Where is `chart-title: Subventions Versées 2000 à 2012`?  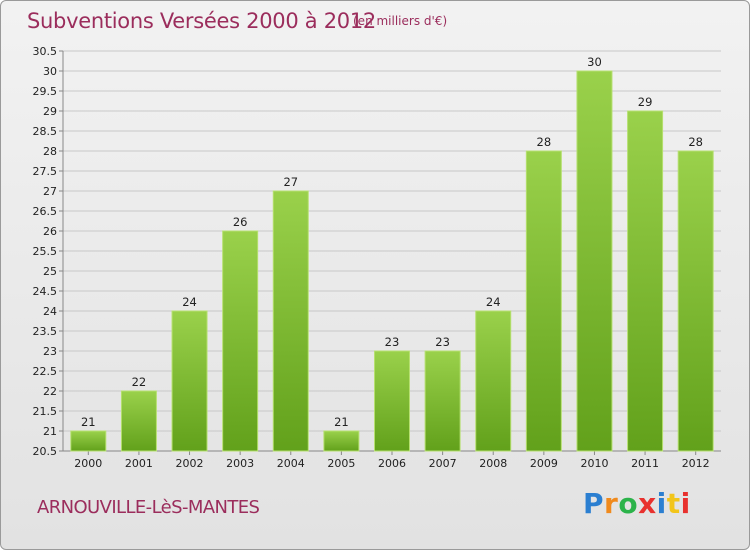
chart-title: Subventions Versées 2000 à 2012 is located at coordinates (201, 21).